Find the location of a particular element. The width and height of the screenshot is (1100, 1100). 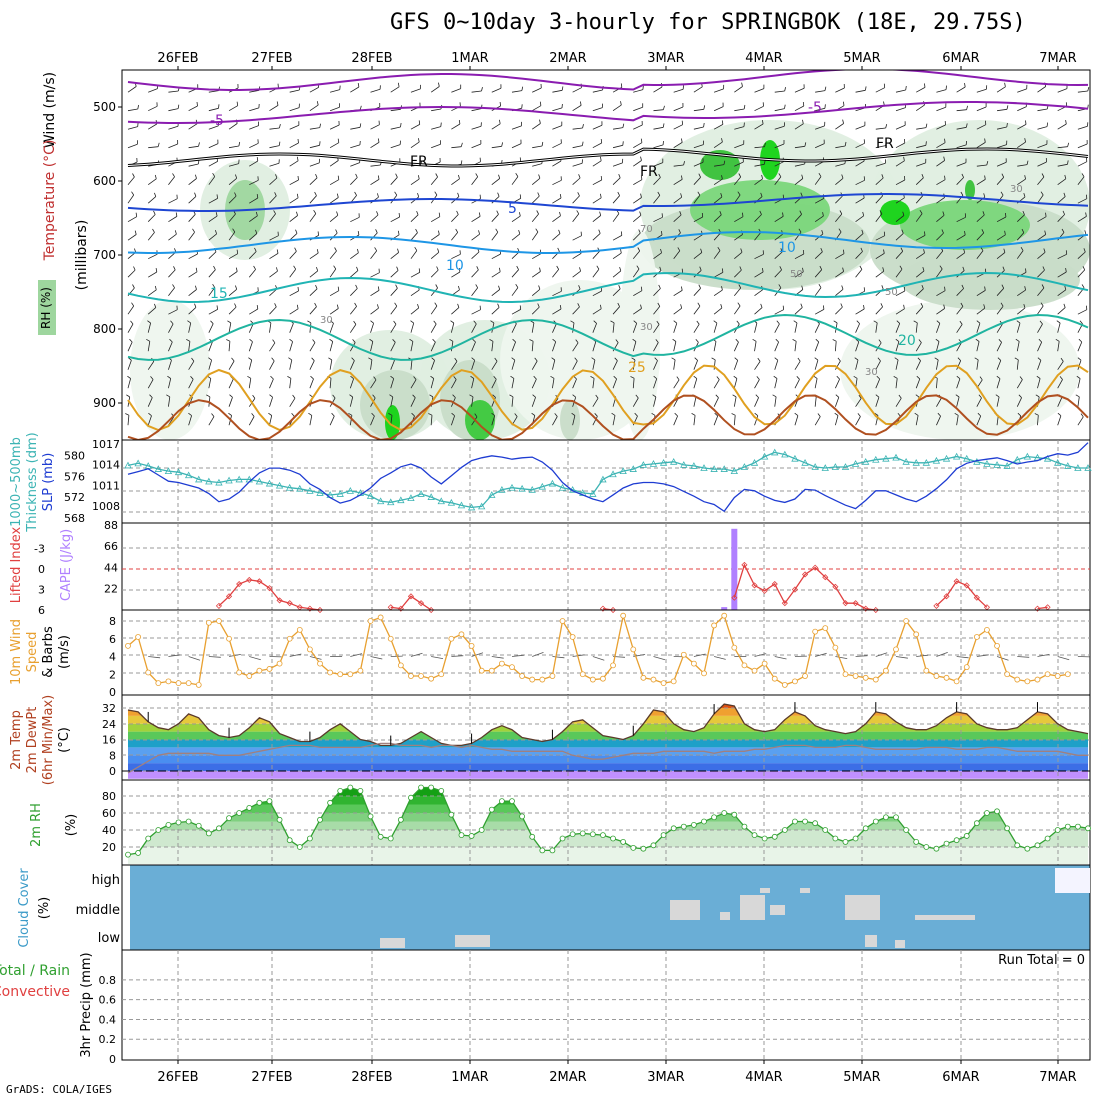

temp-contour-freezing-inner is located at coordinates (608, 157).